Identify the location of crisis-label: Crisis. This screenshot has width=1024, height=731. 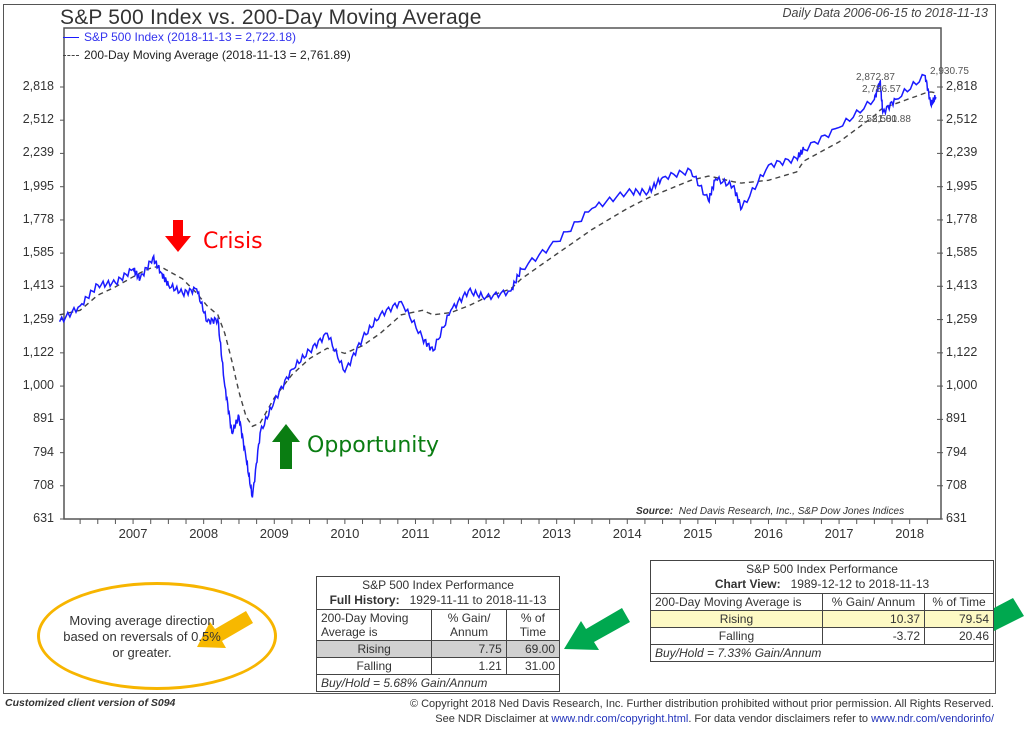
(233, 241).